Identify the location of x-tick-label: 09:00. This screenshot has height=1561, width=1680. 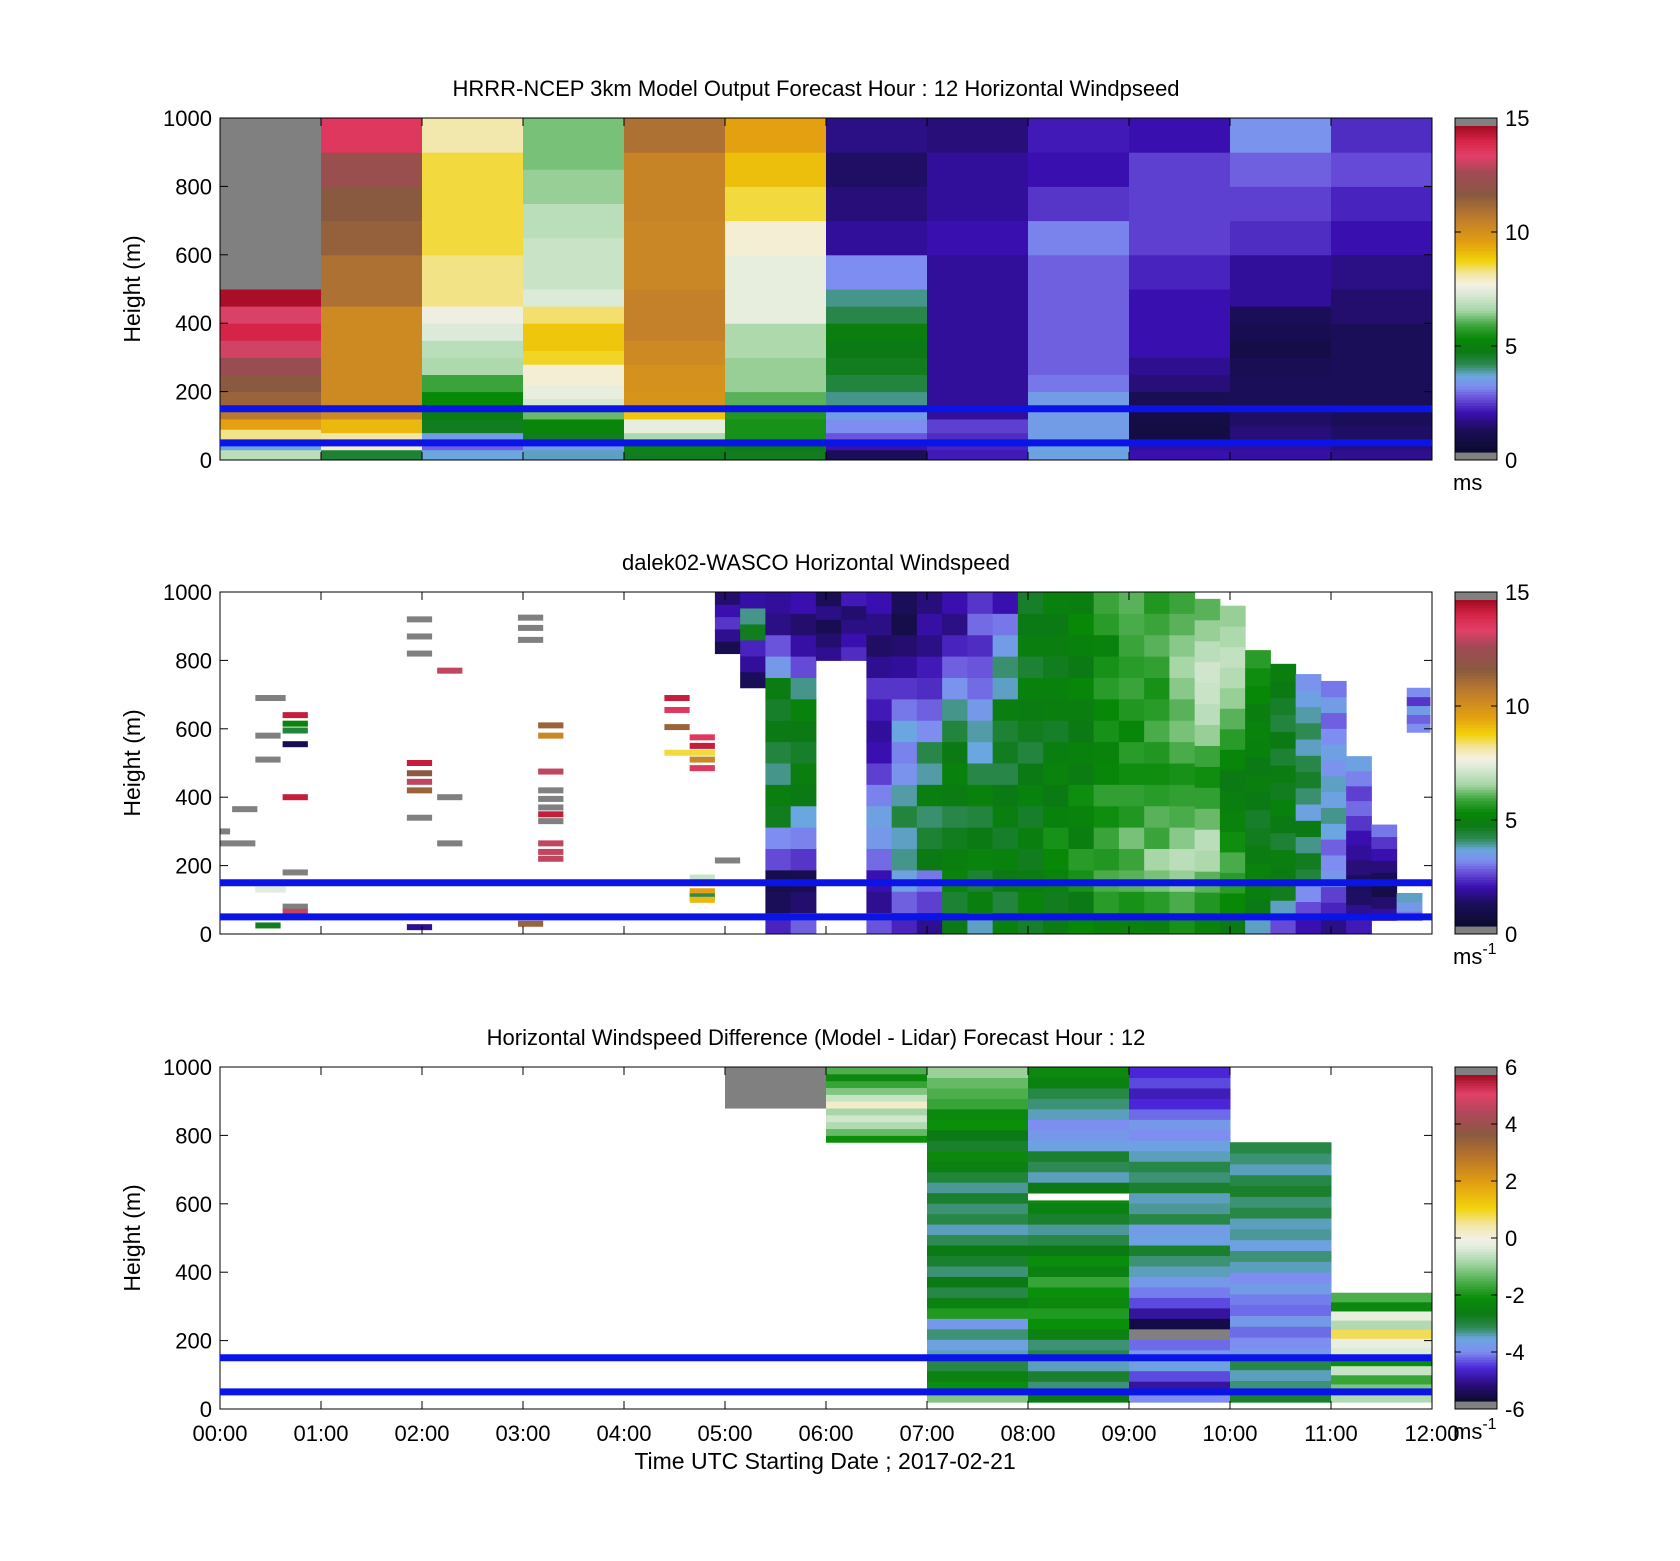
(1128, 1433).